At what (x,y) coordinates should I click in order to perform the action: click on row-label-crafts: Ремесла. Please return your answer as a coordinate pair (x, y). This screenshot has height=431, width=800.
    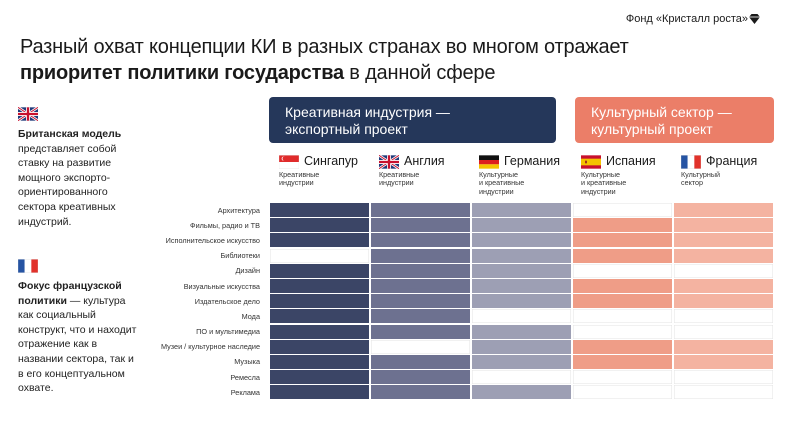
    Looking at the image, I should click on (245, 377).